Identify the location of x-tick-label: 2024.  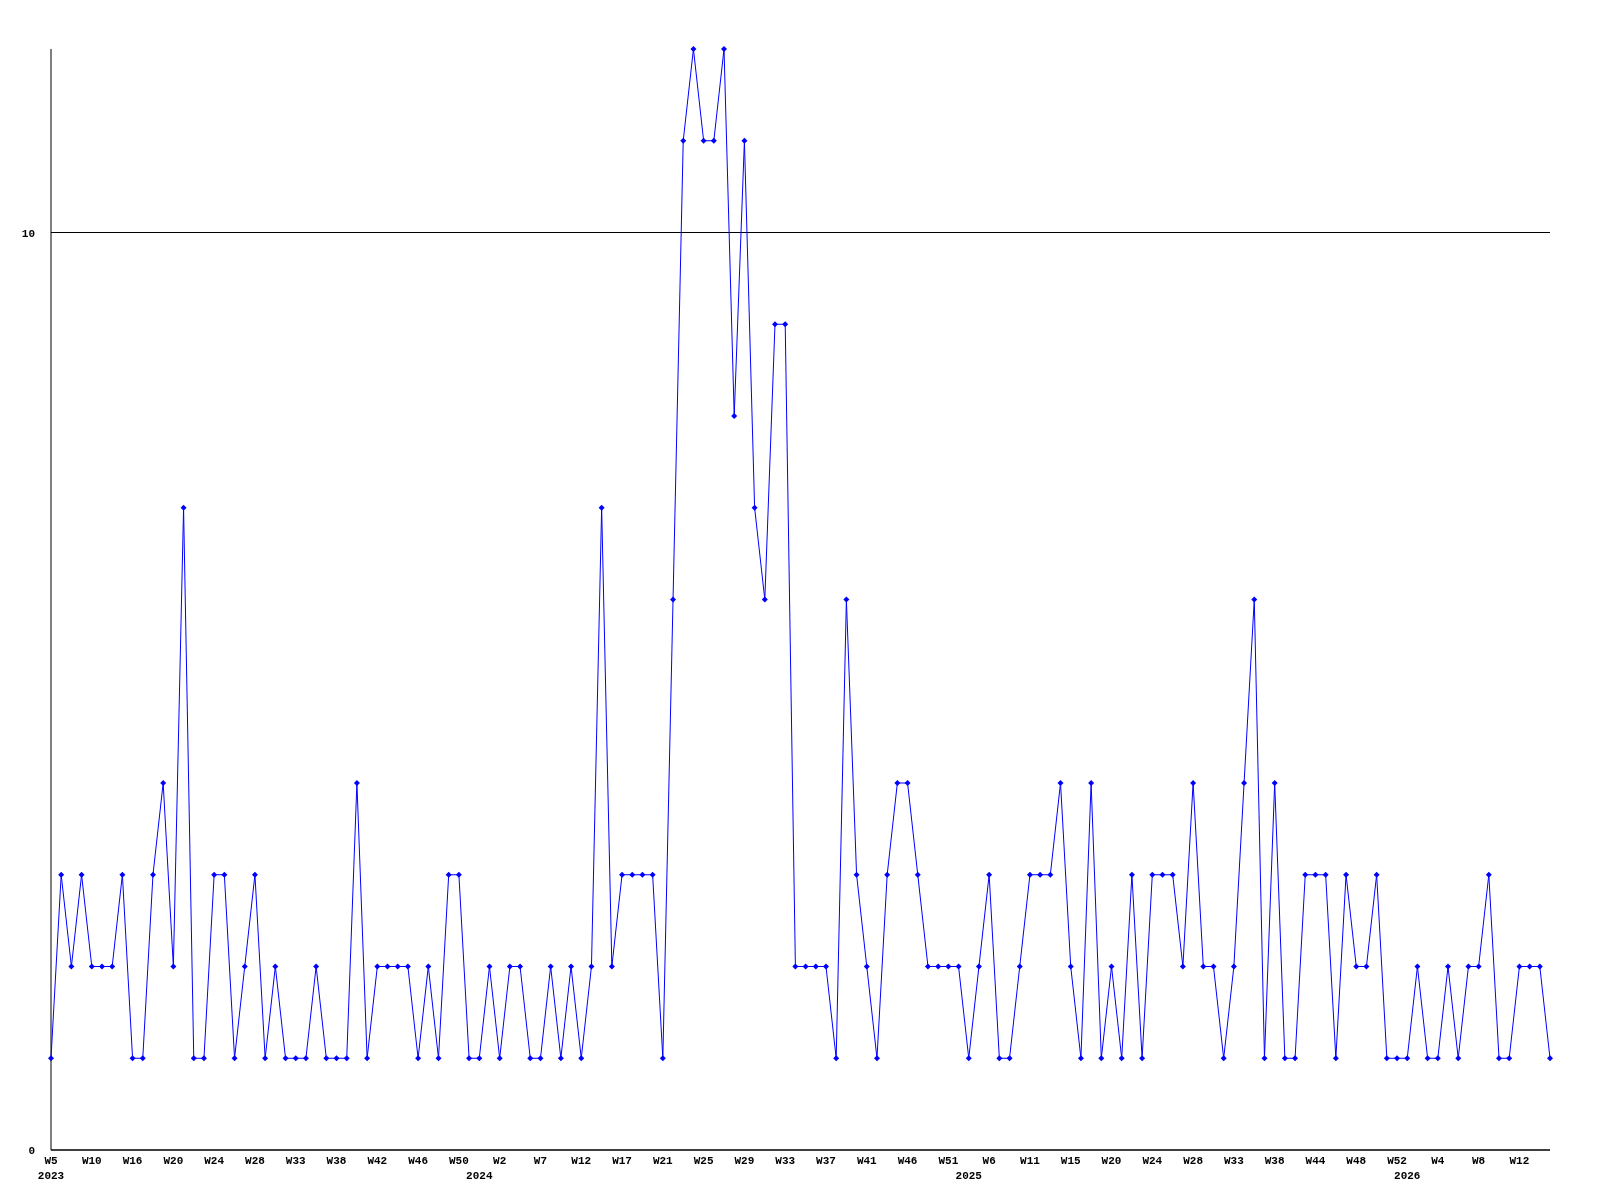
(479, 1176).